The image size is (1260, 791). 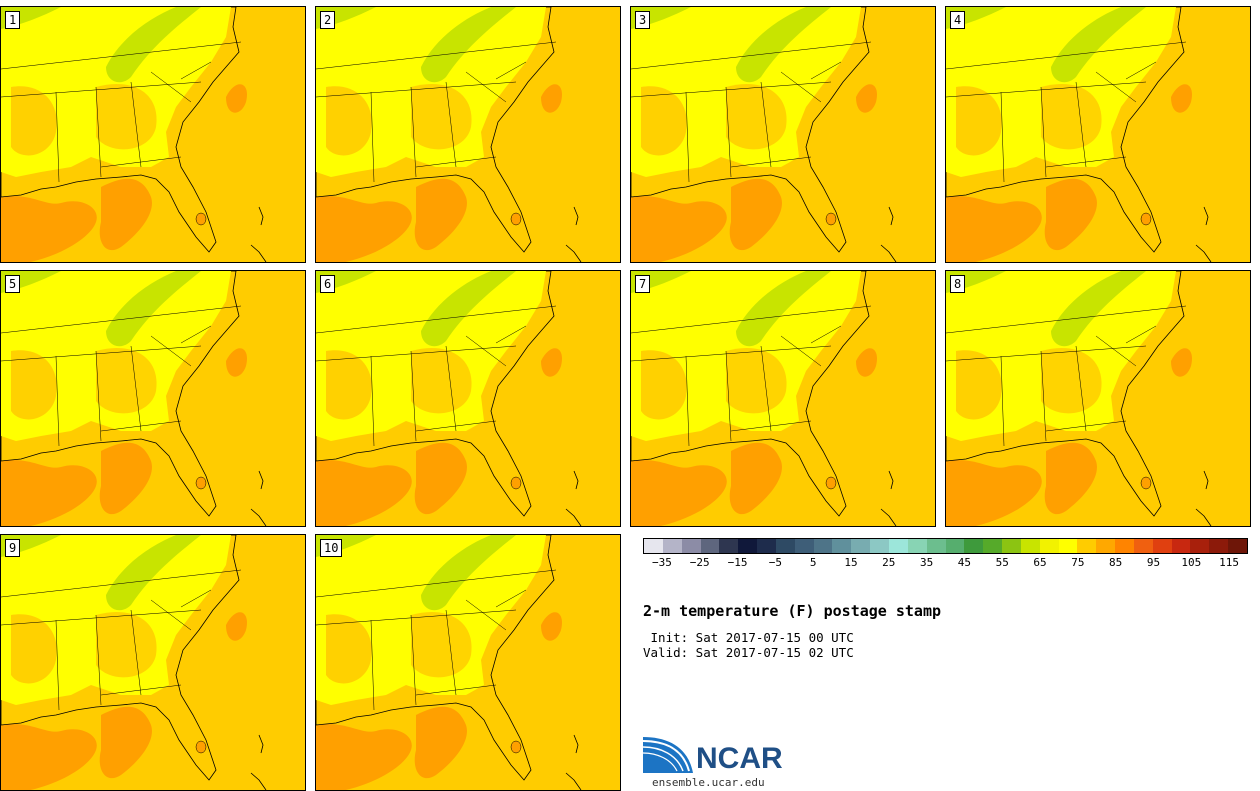 I want to click on map-panel: 2, so click(x=468, y=134).